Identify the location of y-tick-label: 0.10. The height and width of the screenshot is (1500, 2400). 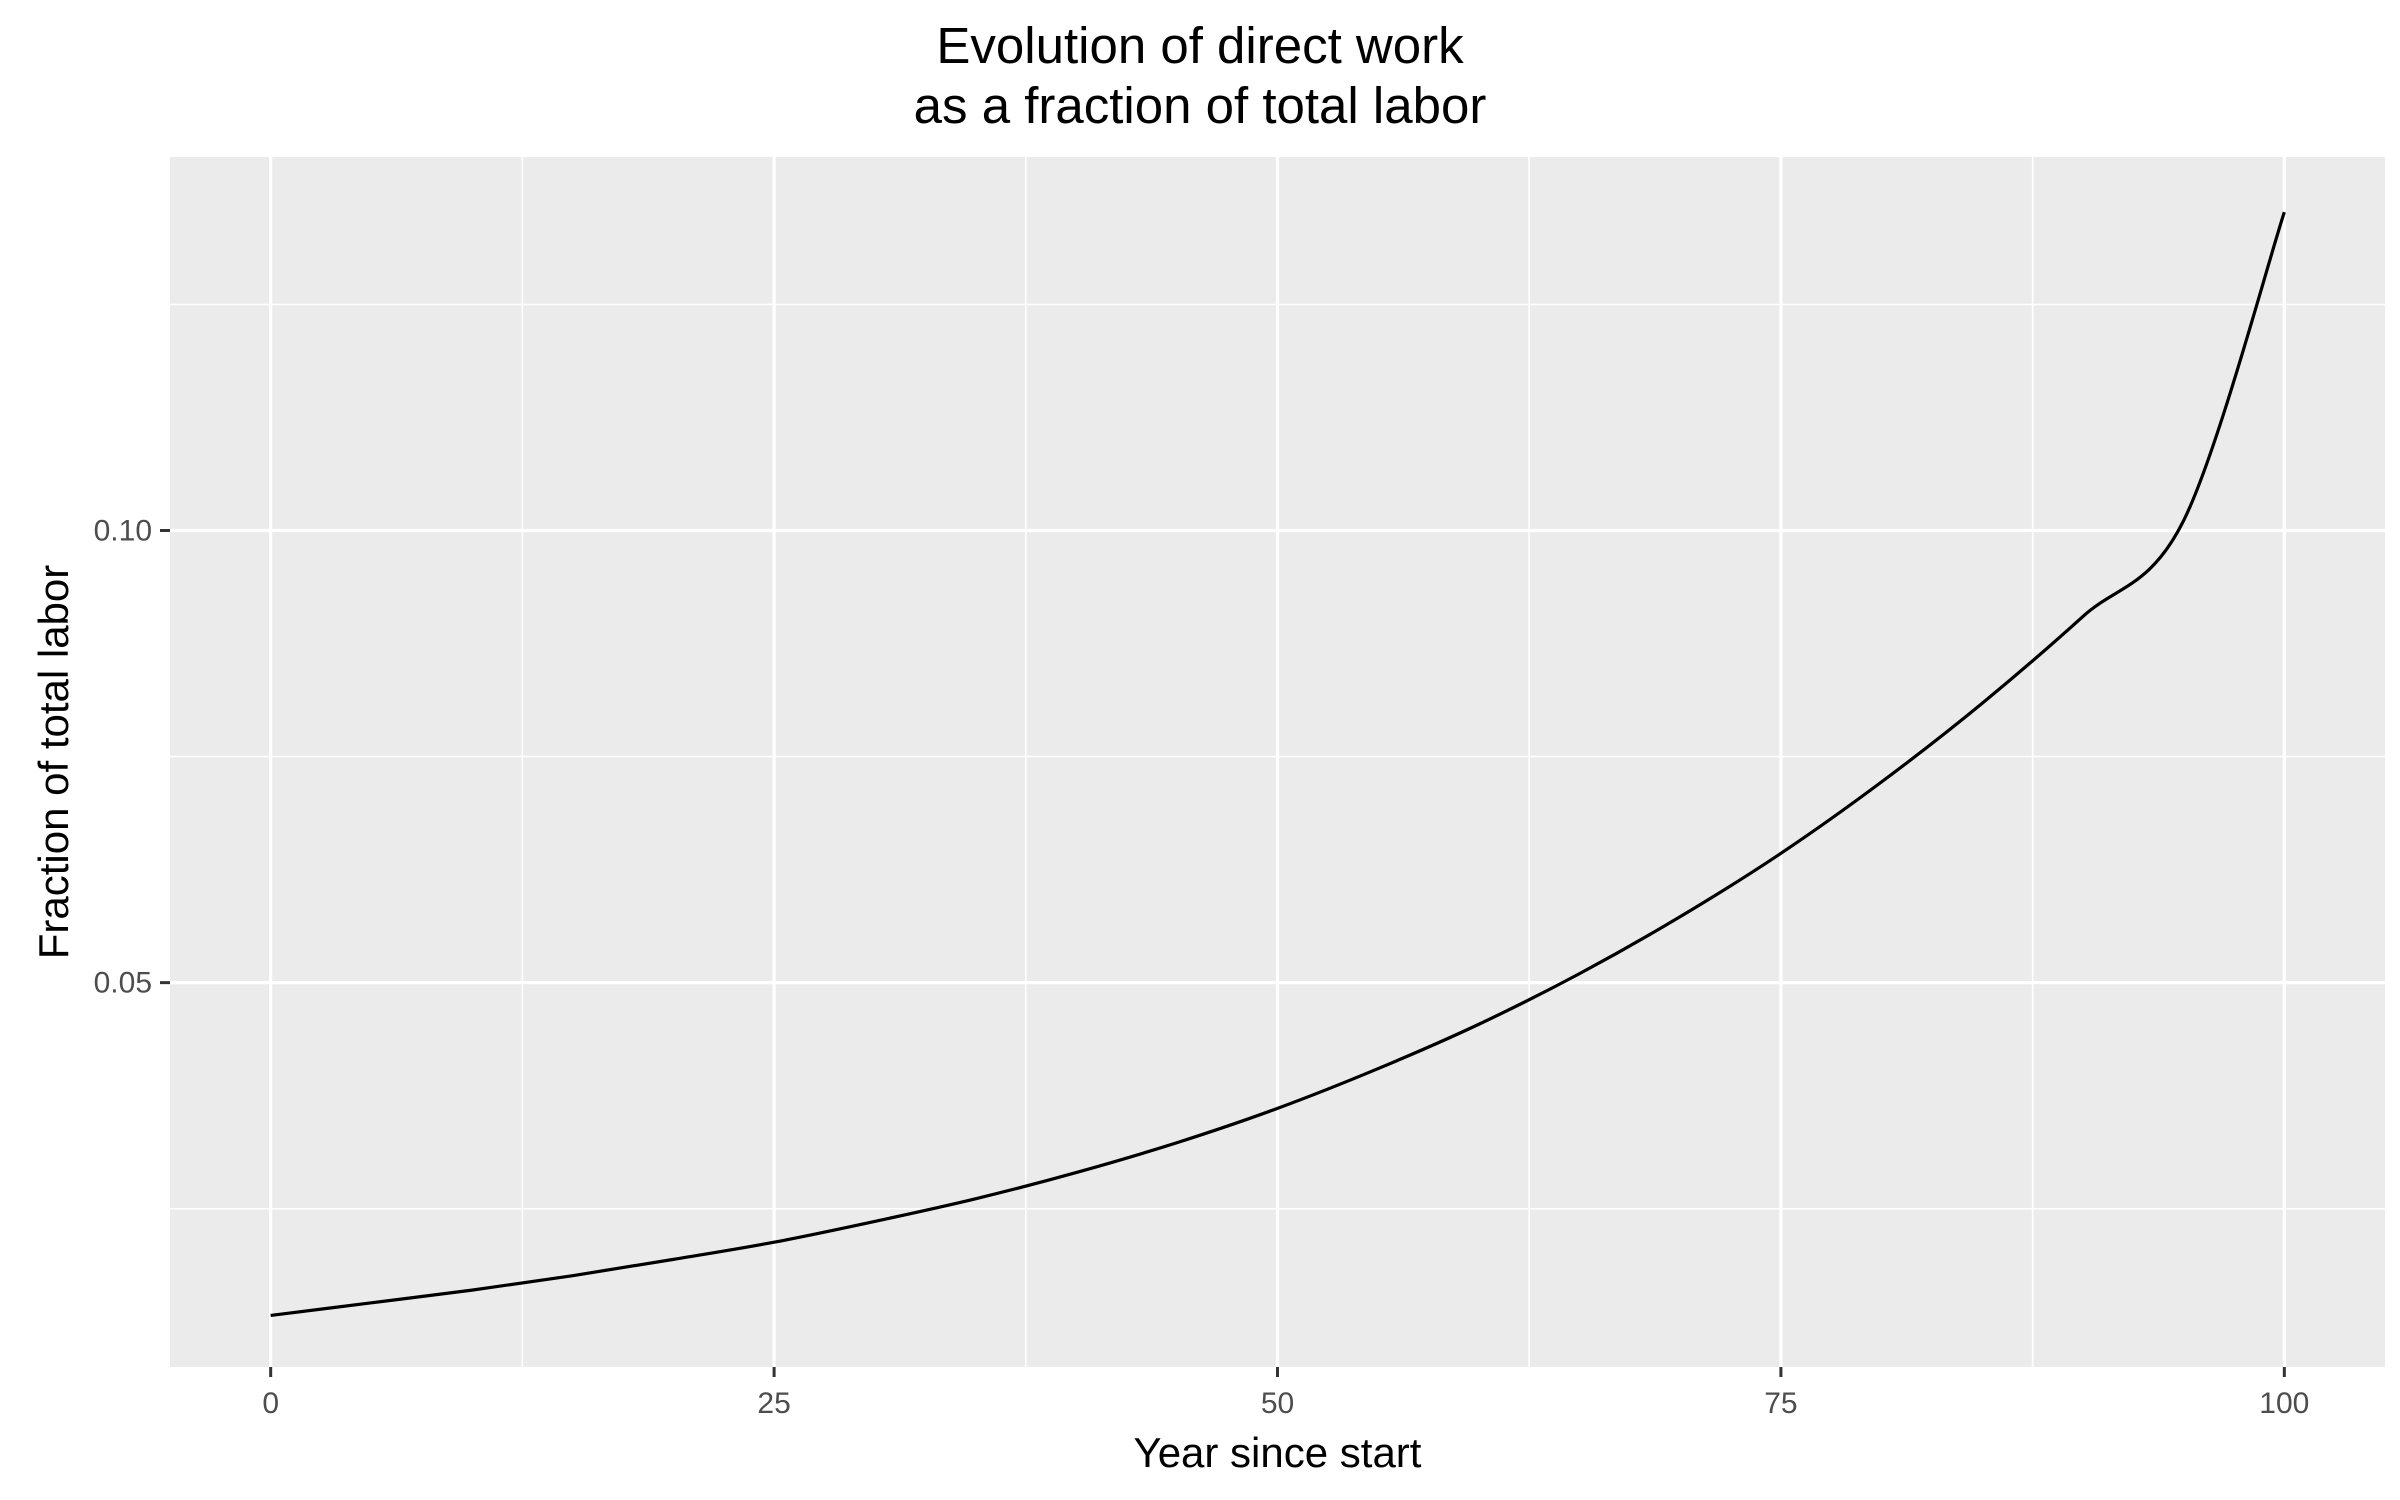
(123, 530).